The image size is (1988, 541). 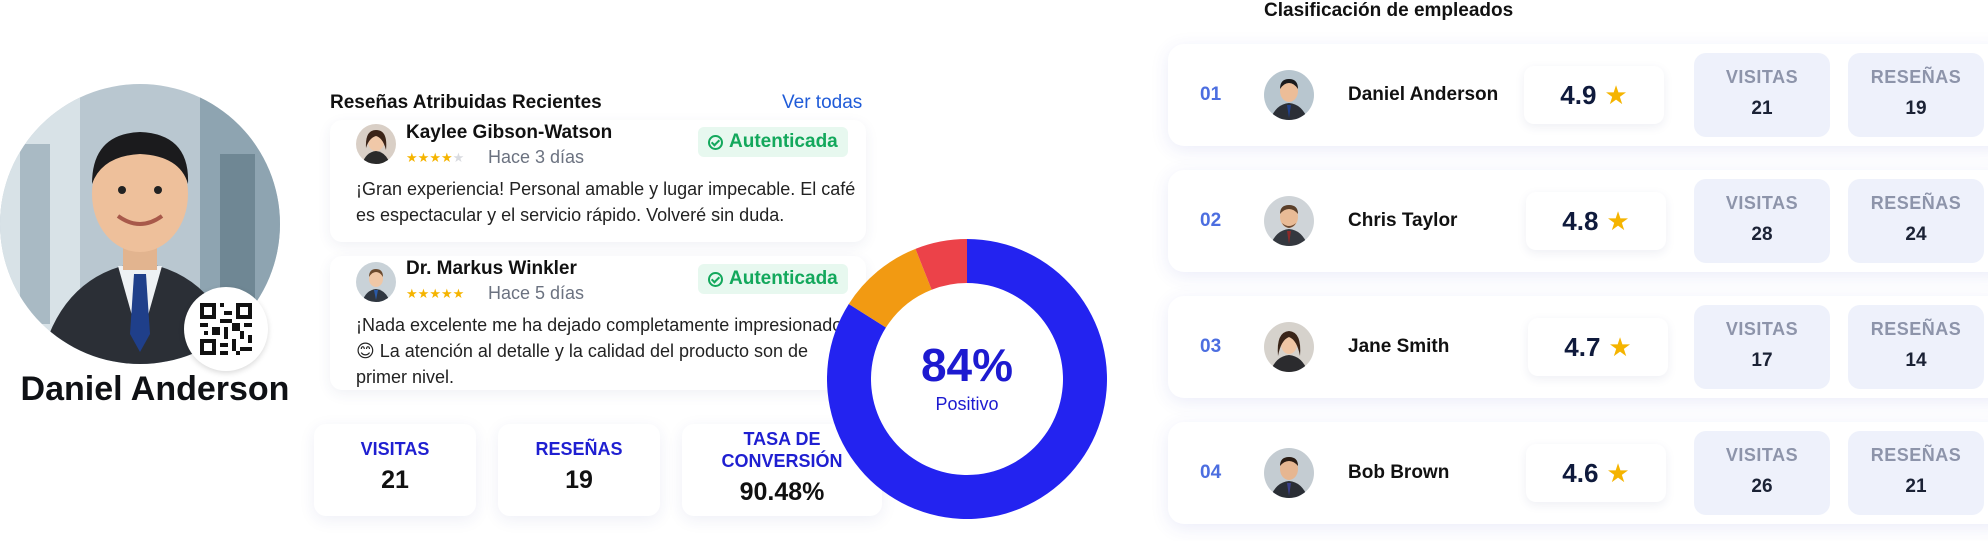 What do you see at coordinates (466, 102) in the screenshot?
I see `reviews-section-title: Reseñas Atribuidas Recientes` at bounding box center [466, 102].